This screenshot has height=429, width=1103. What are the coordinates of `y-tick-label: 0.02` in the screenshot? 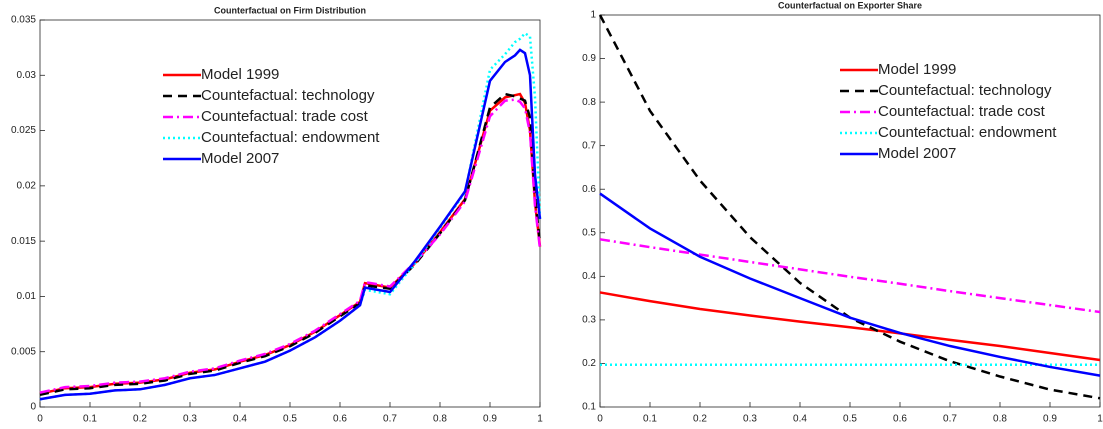 It's located at (27, 185).